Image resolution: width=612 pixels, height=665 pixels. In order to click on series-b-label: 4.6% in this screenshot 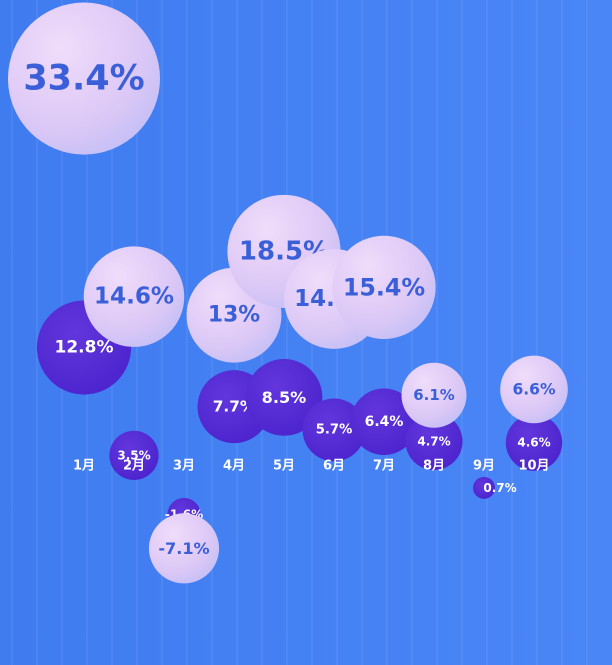, I will do `click(533, 443)`.